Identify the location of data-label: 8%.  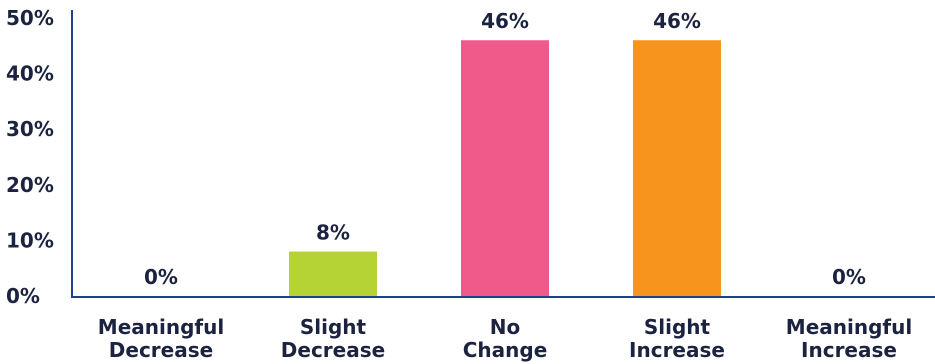
(333, 233).